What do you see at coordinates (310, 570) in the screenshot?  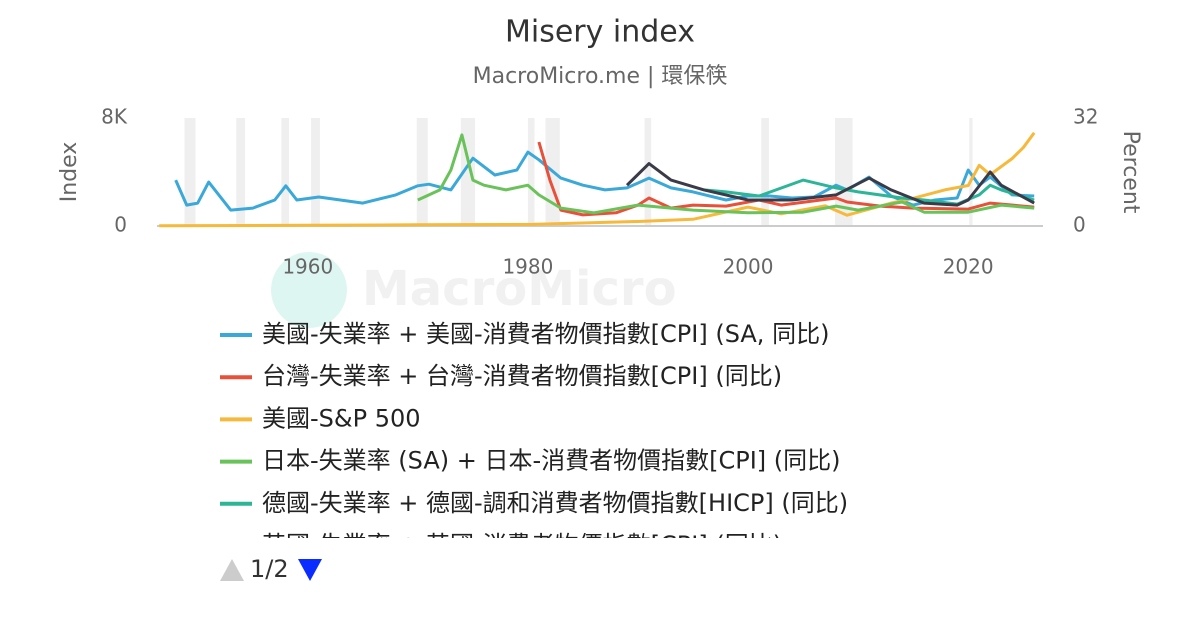 I see `legend-page-down` at bounding box center [310, 570].